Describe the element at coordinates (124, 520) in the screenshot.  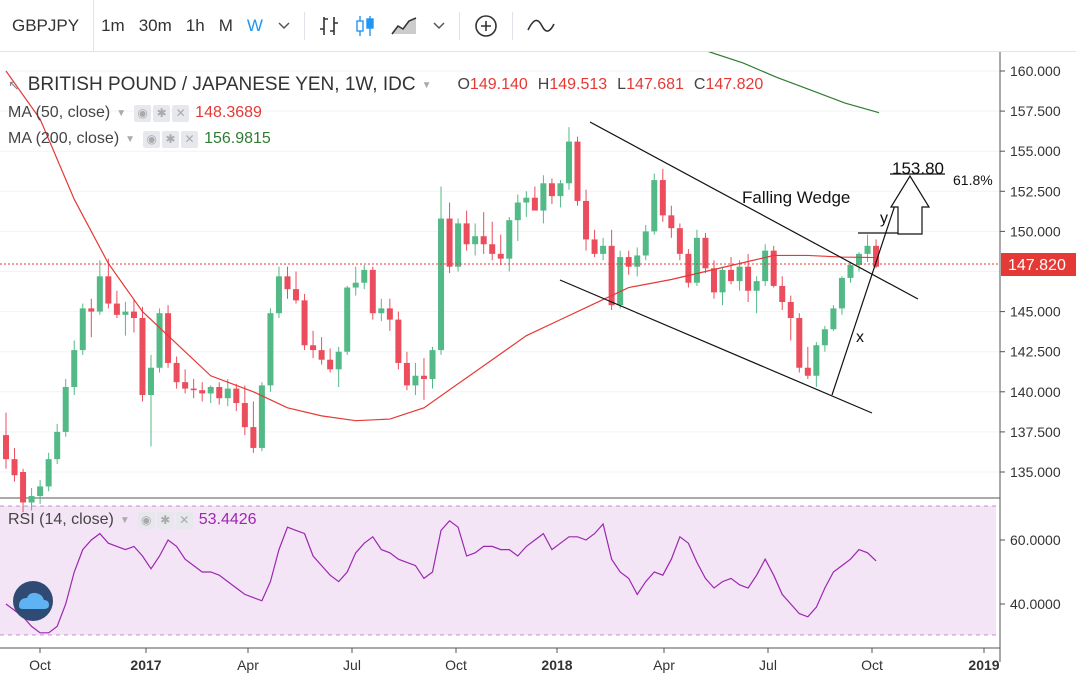
I see `rsi-menu-icon: ▼` at that location.